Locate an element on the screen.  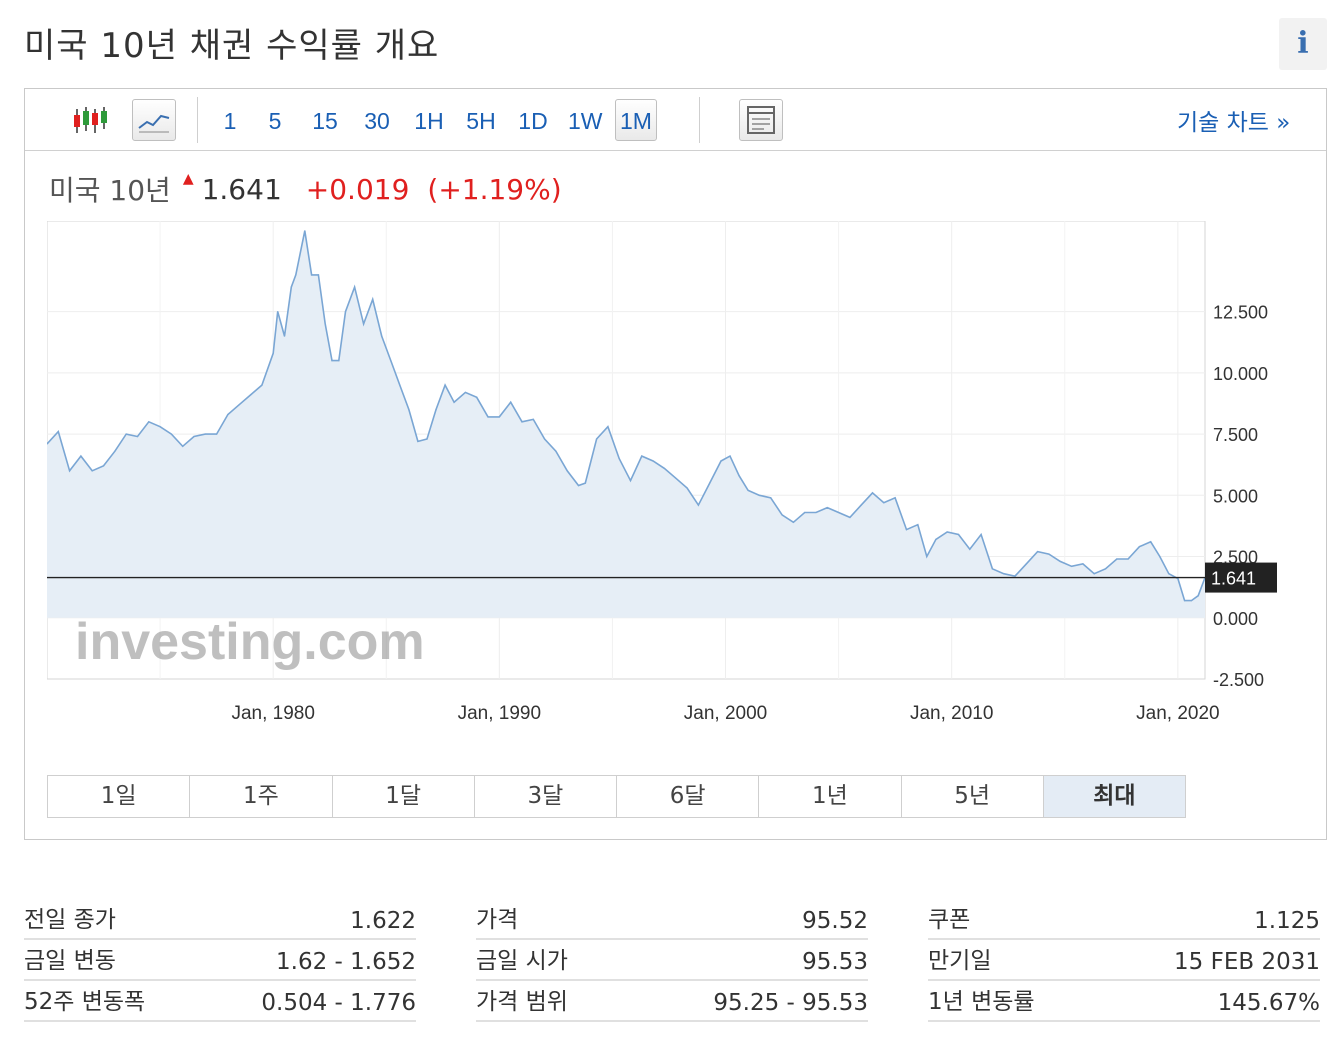
data-table-icon is located at coordinates (761, 120).